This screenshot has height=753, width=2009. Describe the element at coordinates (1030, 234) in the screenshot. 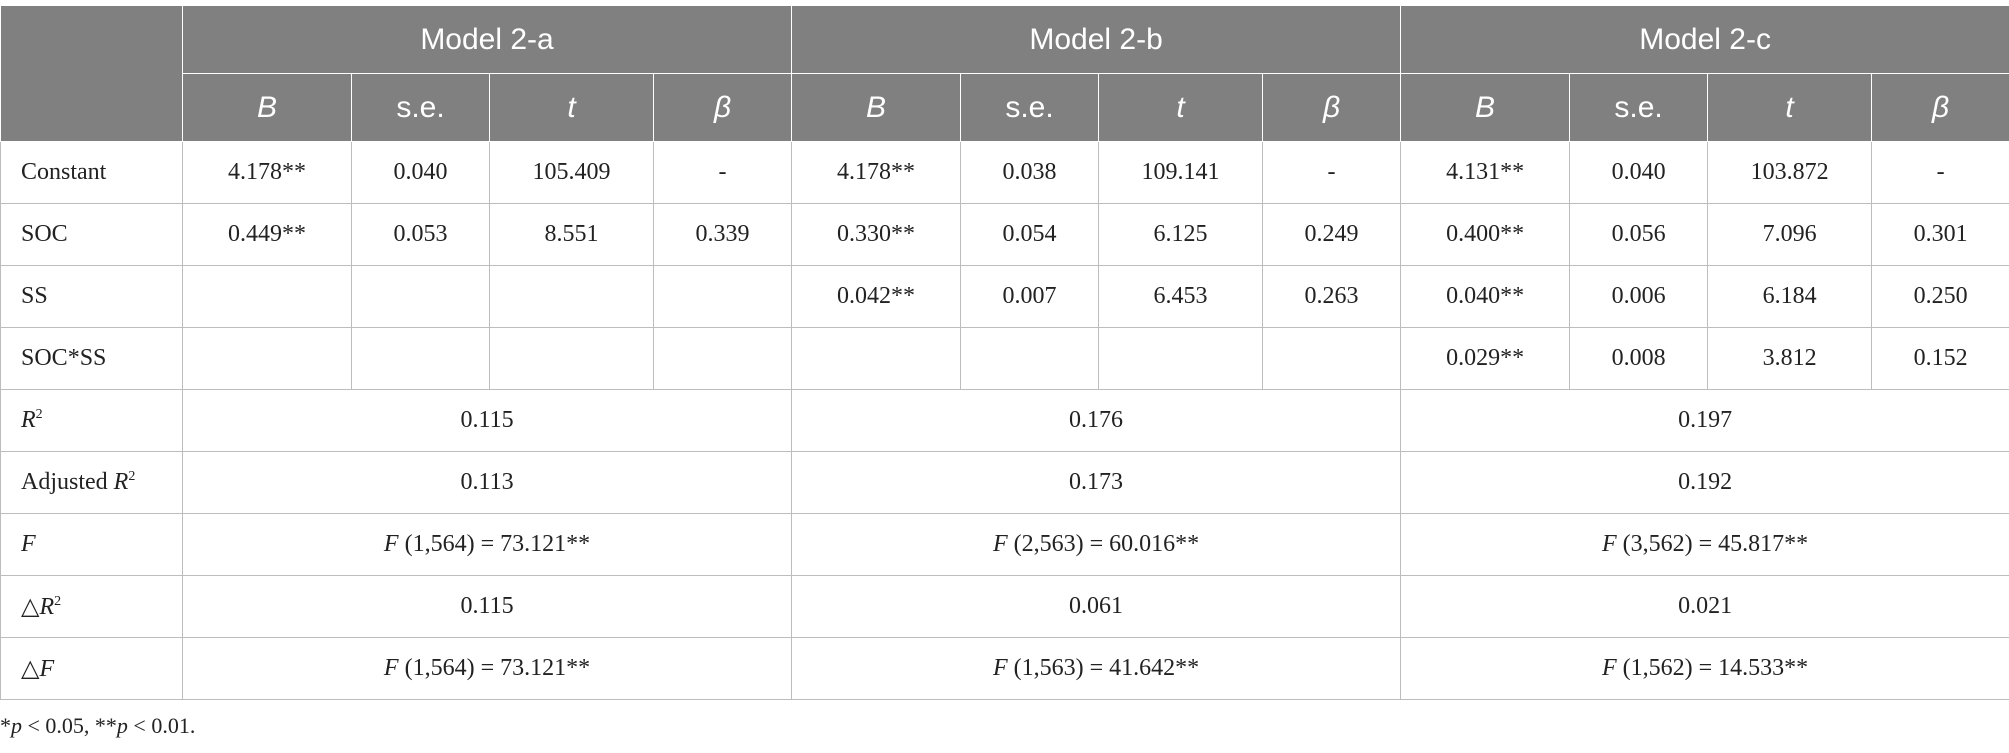

I see `value-cell: 0.054` at that location.